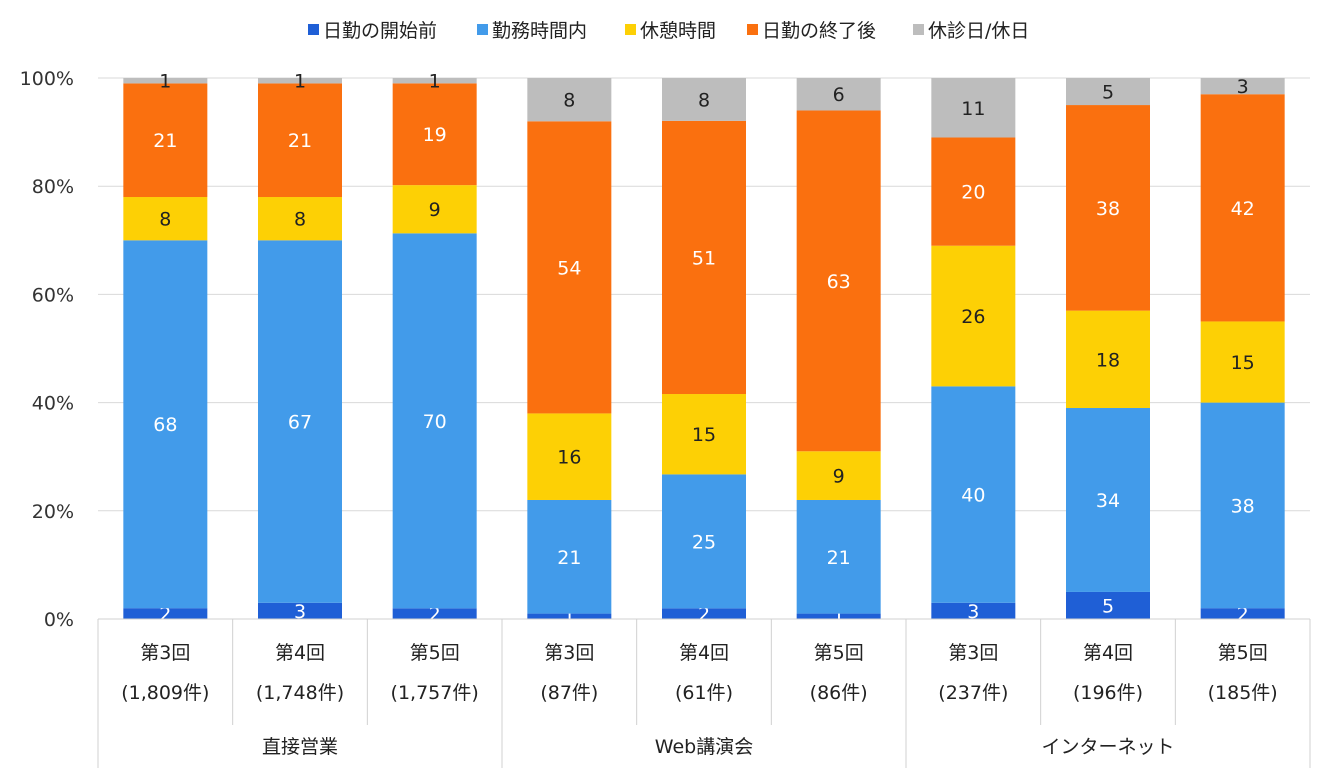  What do you see at coordinates (300, 693) in the screenshot?
I see `x-category-count: (1,748件)` at bounding box center [300, 693].